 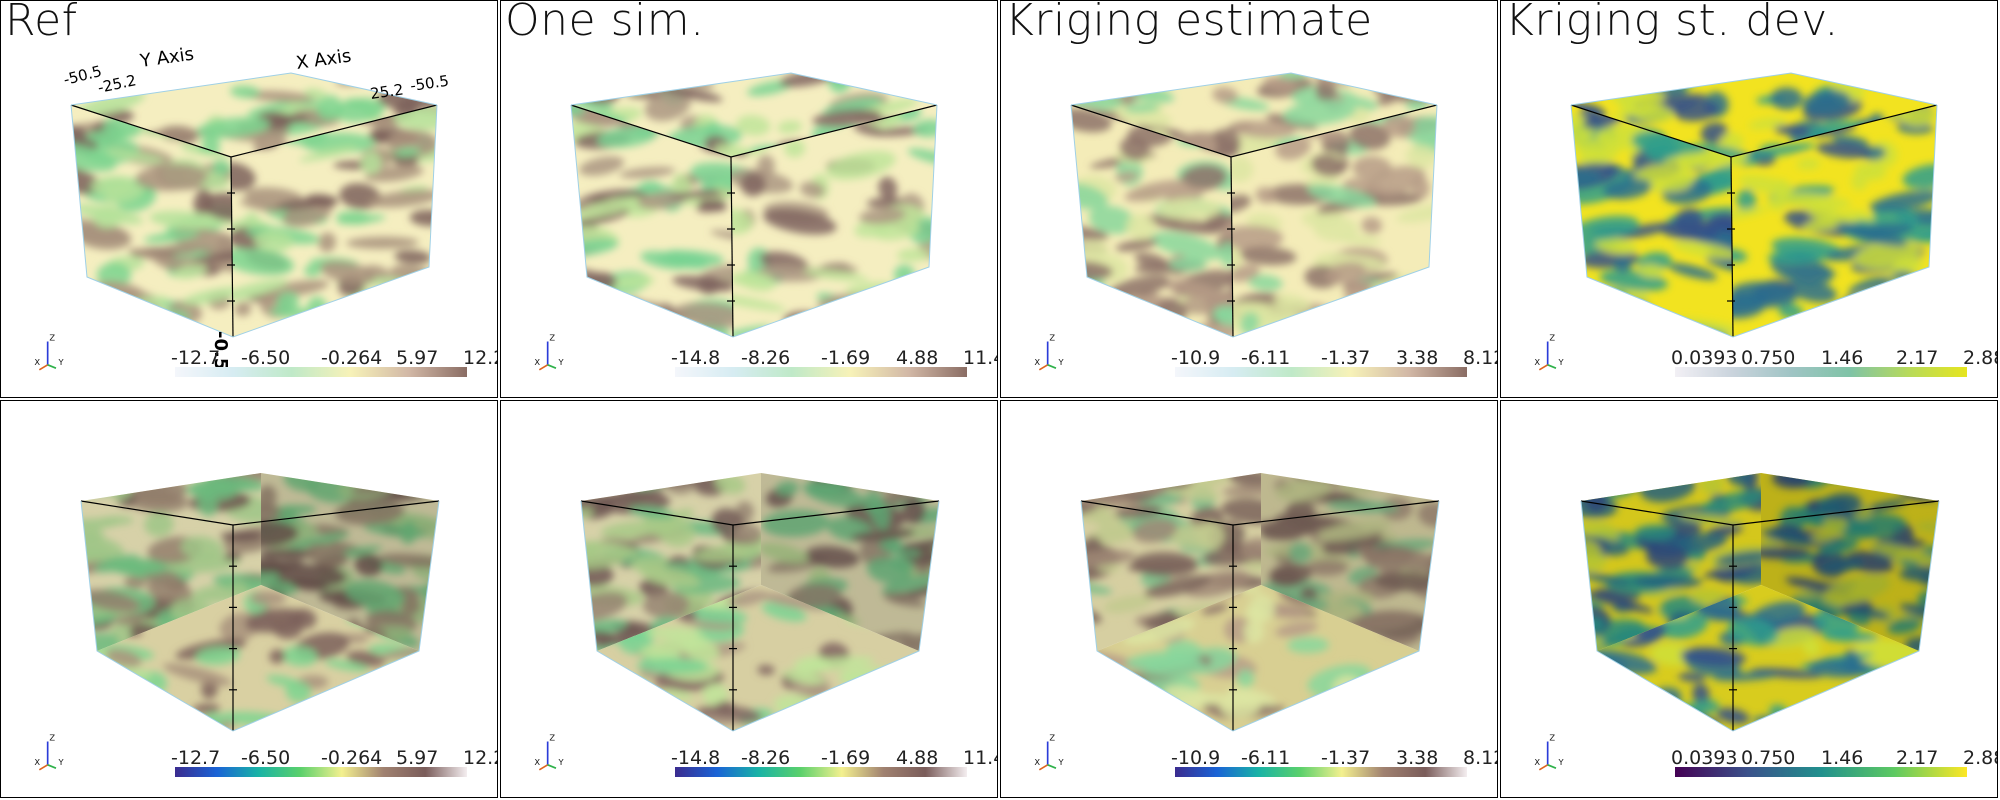 I want to click on view-panel-slices-2: -14.8 -8.26 -1.69 4.88 11.4 Z X Y, so click(x=749, y=599).